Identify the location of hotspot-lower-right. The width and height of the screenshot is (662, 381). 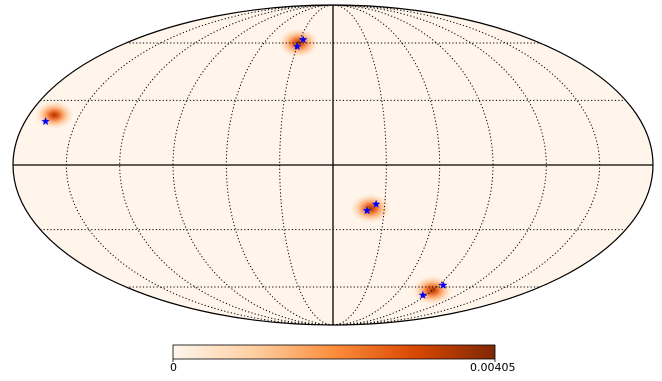
(432, 290).